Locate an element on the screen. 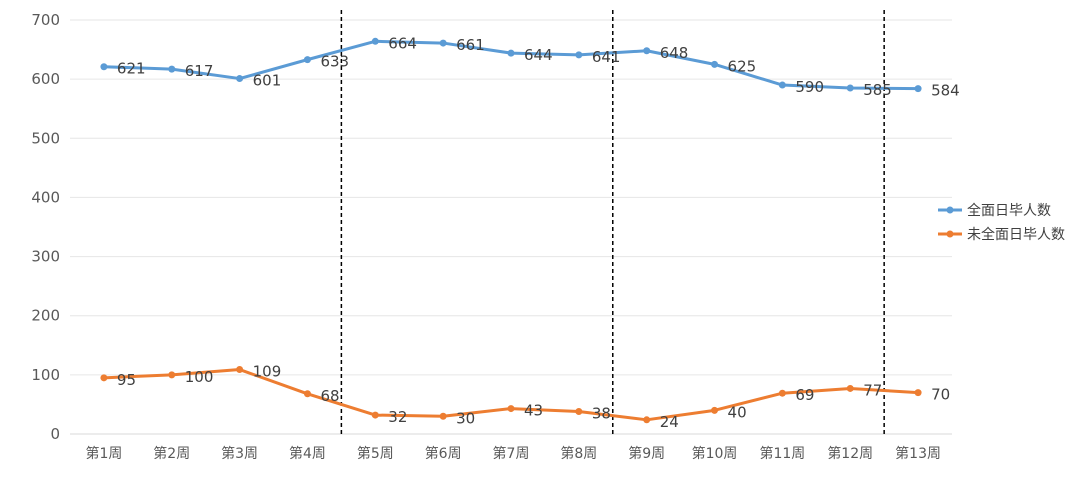 Image resolution: width=1080 pixels, height=494 pixels. data-label: 77 is located at coordinates (872, 390).